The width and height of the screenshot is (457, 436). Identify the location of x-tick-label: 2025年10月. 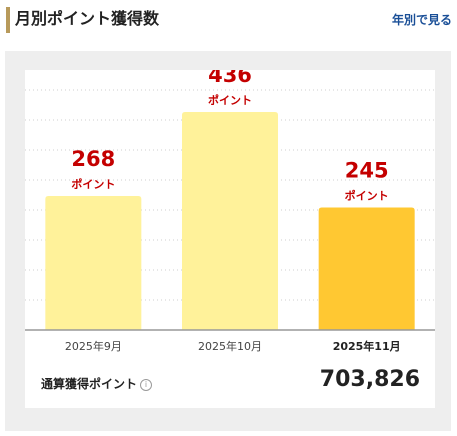
(230, 346).